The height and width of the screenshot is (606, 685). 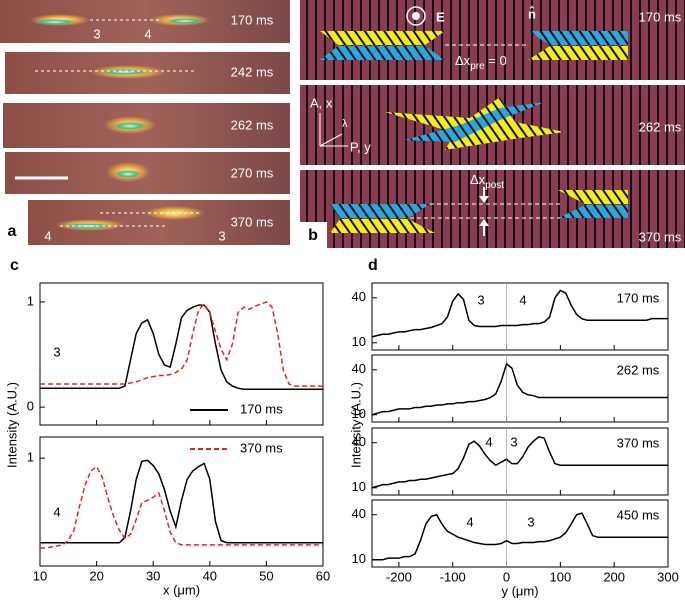 What do you see at coordinates (506, 576) in the screenshot?
I see `x-tick-label: 0` at bounding box center [506, 576].